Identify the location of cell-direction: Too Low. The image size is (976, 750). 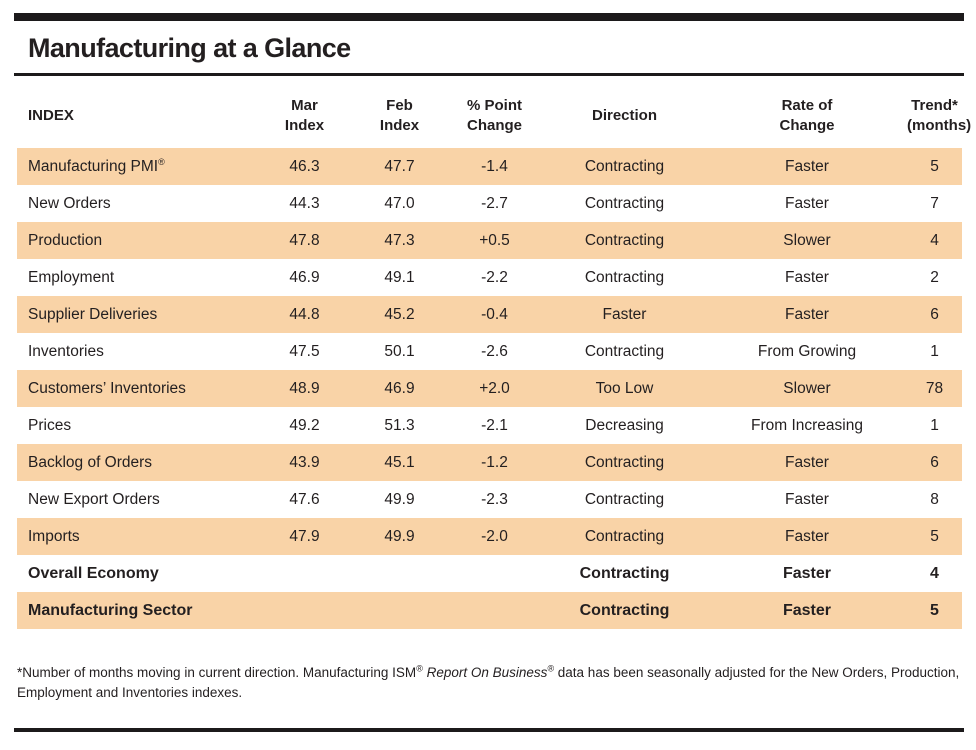
(624, 388).